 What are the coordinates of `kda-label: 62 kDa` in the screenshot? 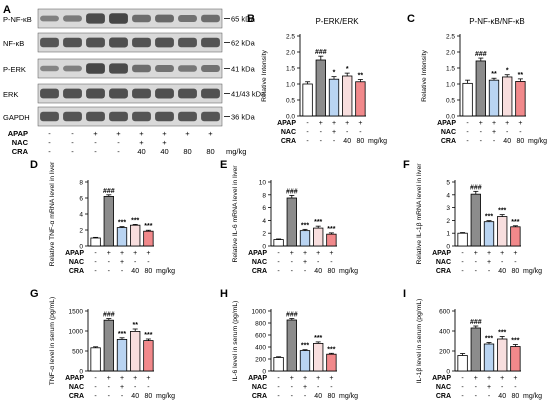 It's located at (243, 43).